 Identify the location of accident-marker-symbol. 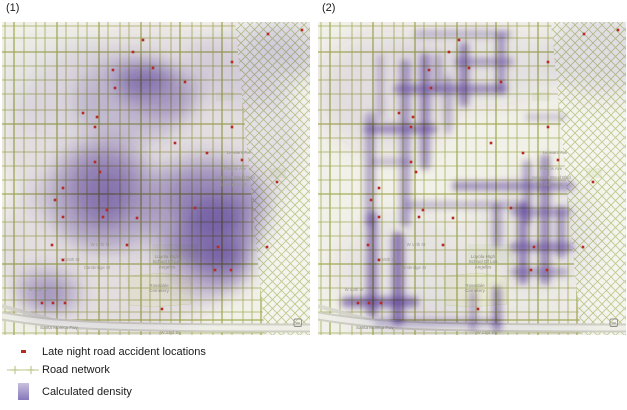
(23, 351).